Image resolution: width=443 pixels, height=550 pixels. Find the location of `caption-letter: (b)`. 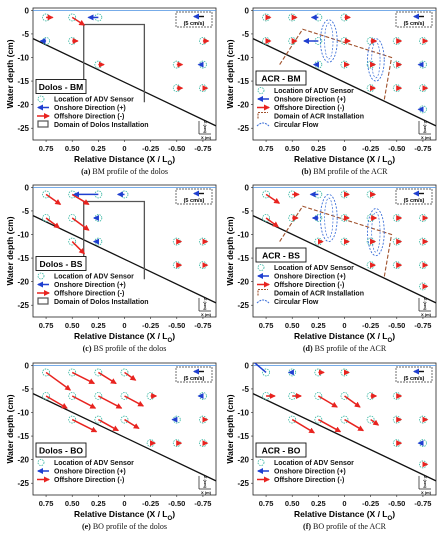

caption-letter: (b) is located at coordinates (306, 171).